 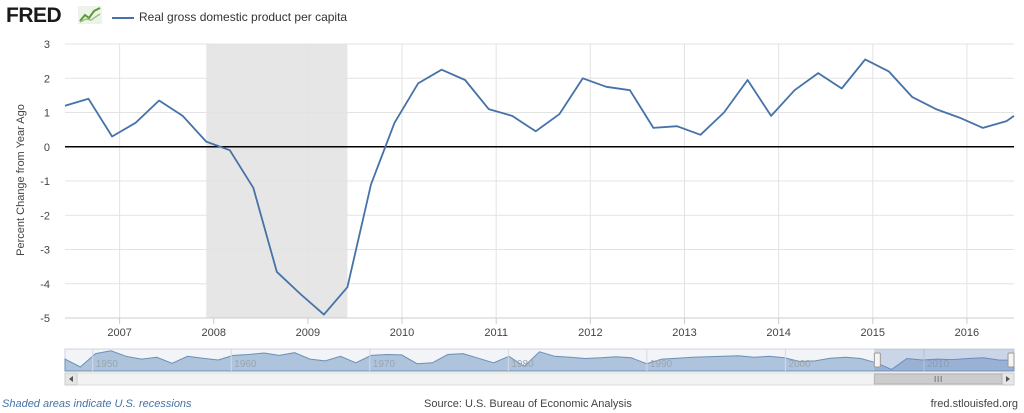 I want to click on y-tick-label: 0, so click(x=47, y=148).